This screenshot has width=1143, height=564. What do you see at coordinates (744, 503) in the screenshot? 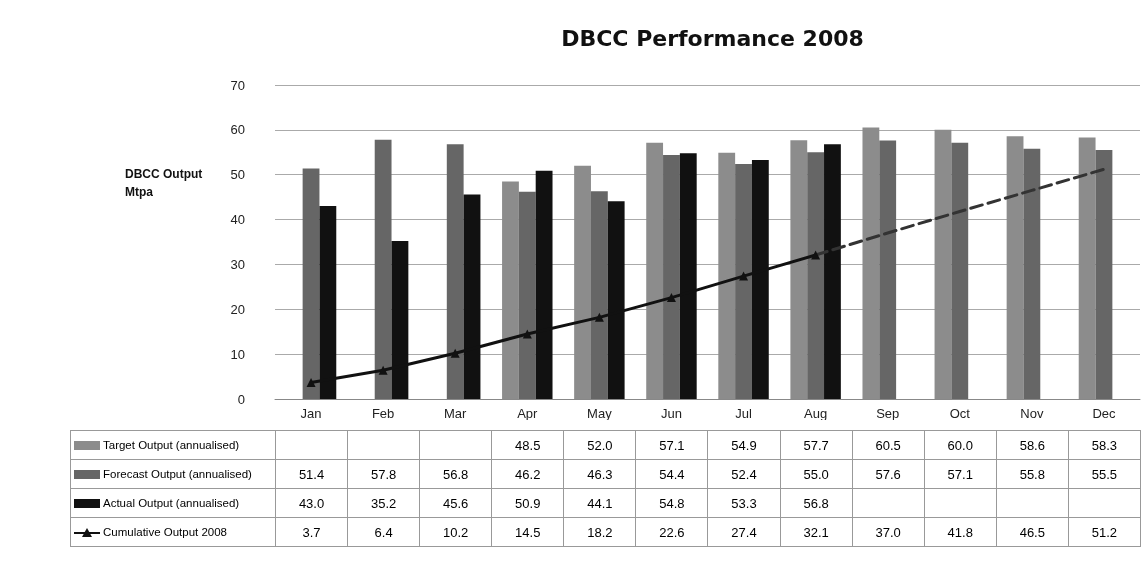
I see `data-label: 53.3` at bounding box center [744, 503].